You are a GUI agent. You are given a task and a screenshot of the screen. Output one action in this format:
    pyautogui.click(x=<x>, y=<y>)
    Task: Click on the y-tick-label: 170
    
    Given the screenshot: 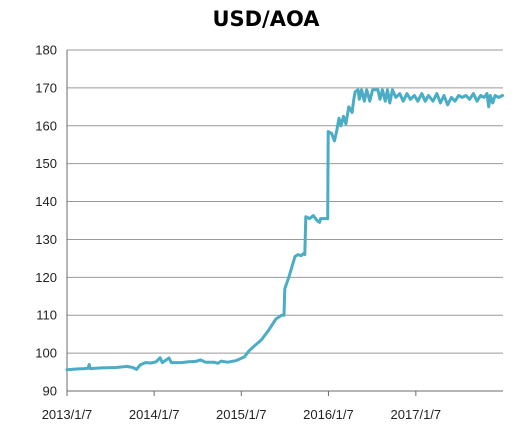 What is the action you would take?
    pyautogui.click(x=46, y=87)
    